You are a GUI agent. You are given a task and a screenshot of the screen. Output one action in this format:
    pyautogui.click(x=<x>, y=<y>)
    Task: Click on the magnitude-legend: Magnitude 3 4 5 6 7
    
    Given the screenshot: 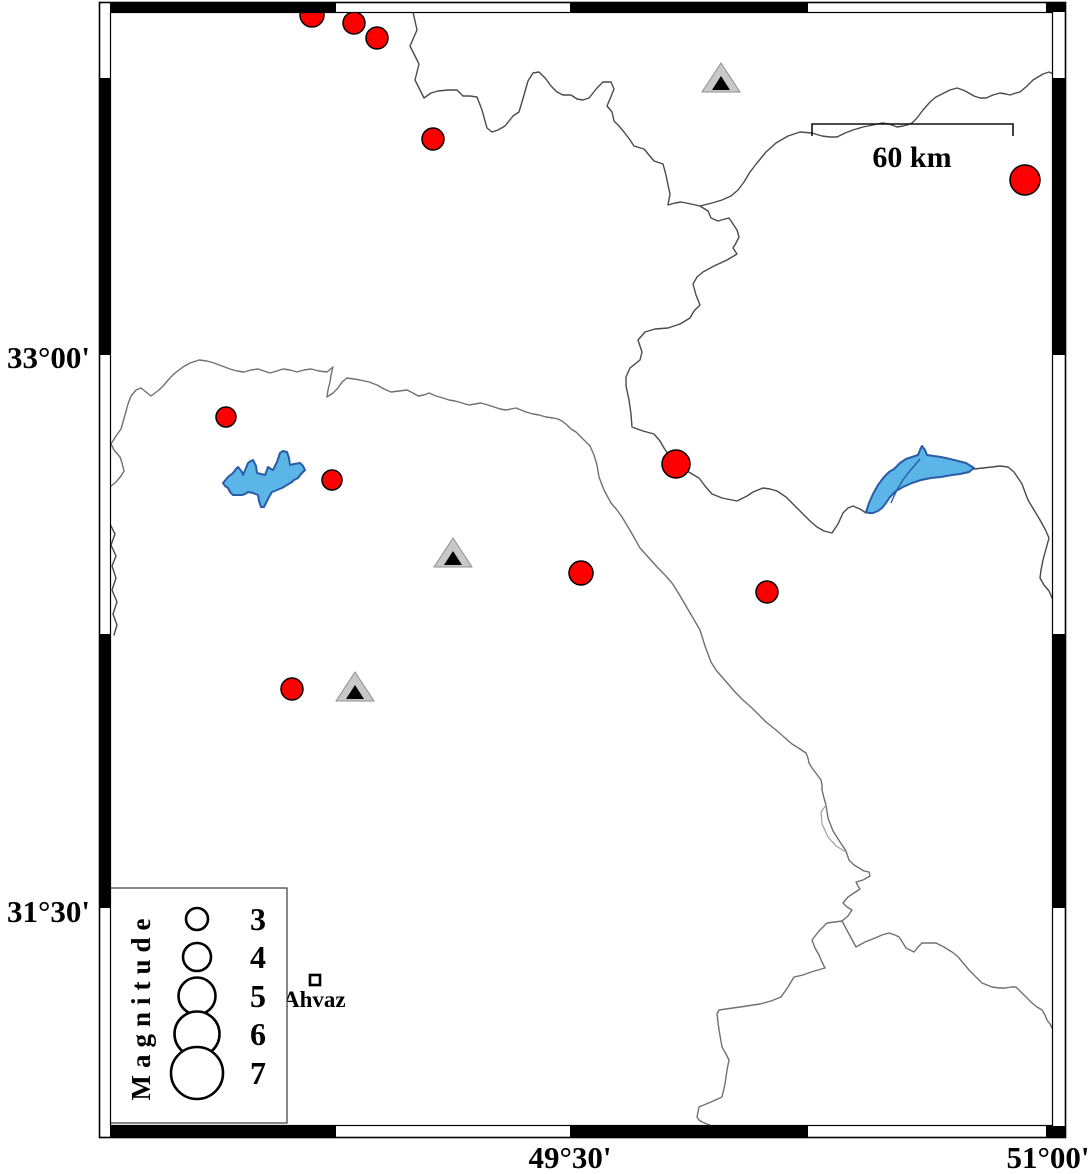 What is the action you would take?
    pyautogui.click(x=199, y=1005)
    